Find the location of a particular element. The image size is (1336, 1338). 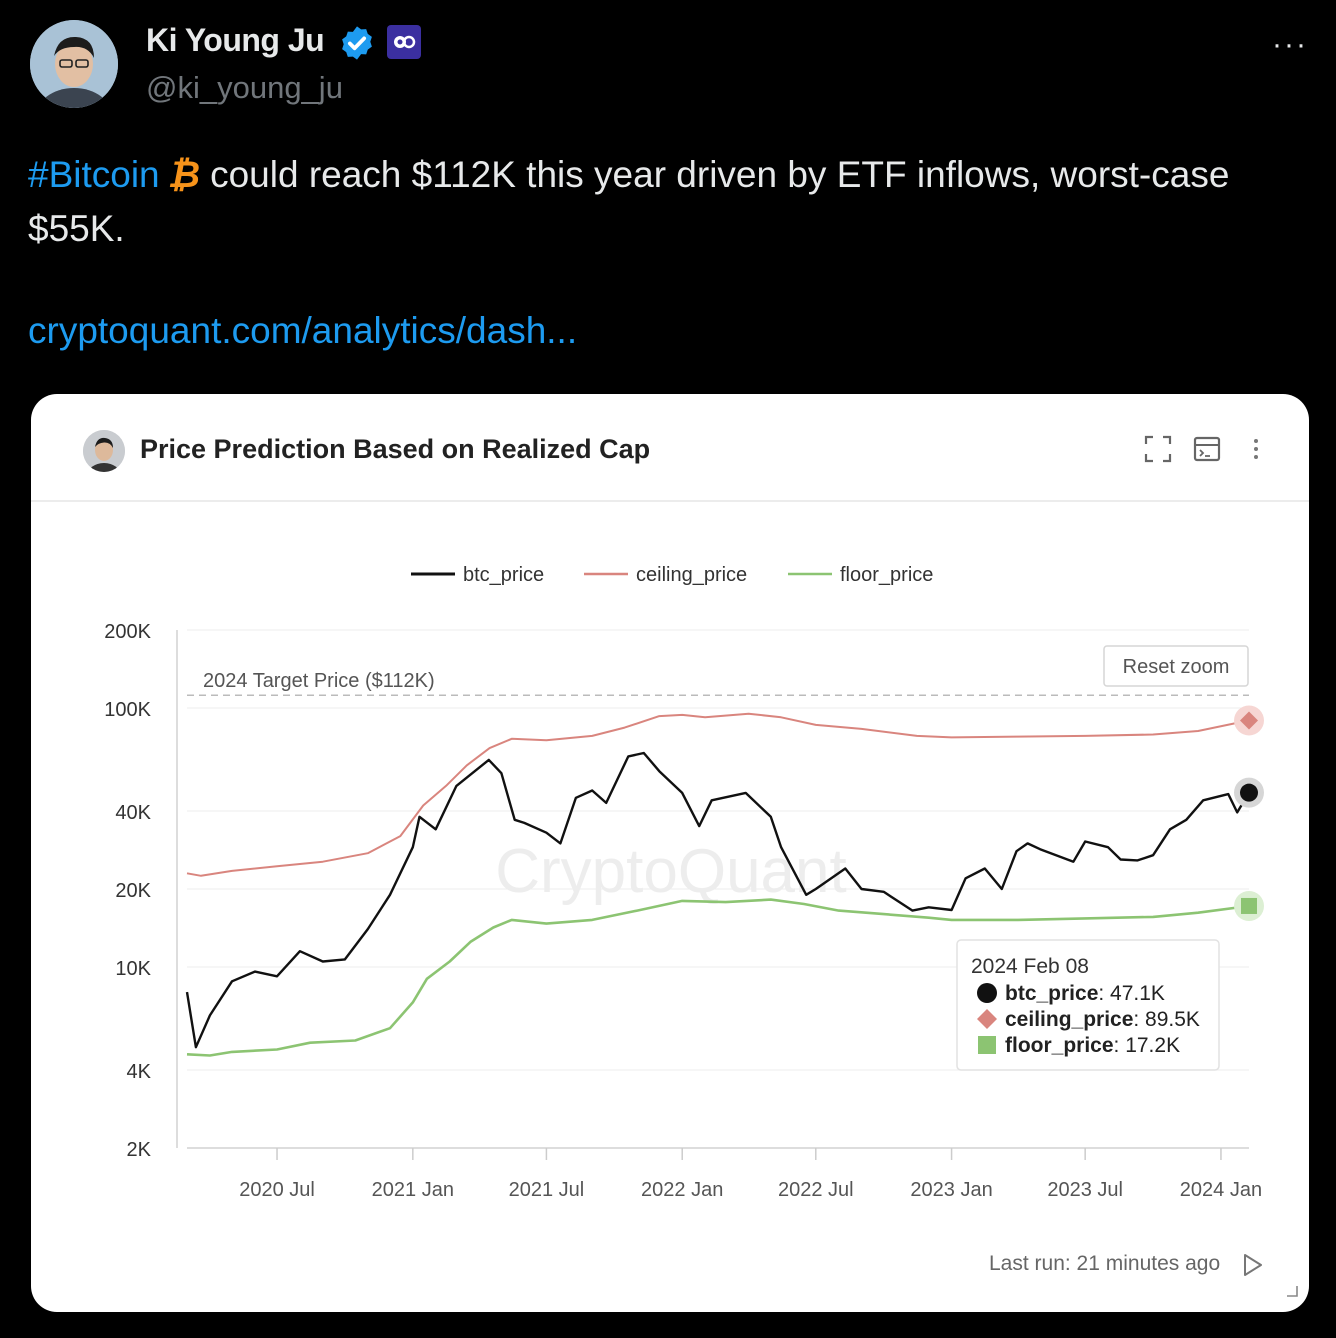

resize-handle-icon is located at coordinates (1291, 1290).